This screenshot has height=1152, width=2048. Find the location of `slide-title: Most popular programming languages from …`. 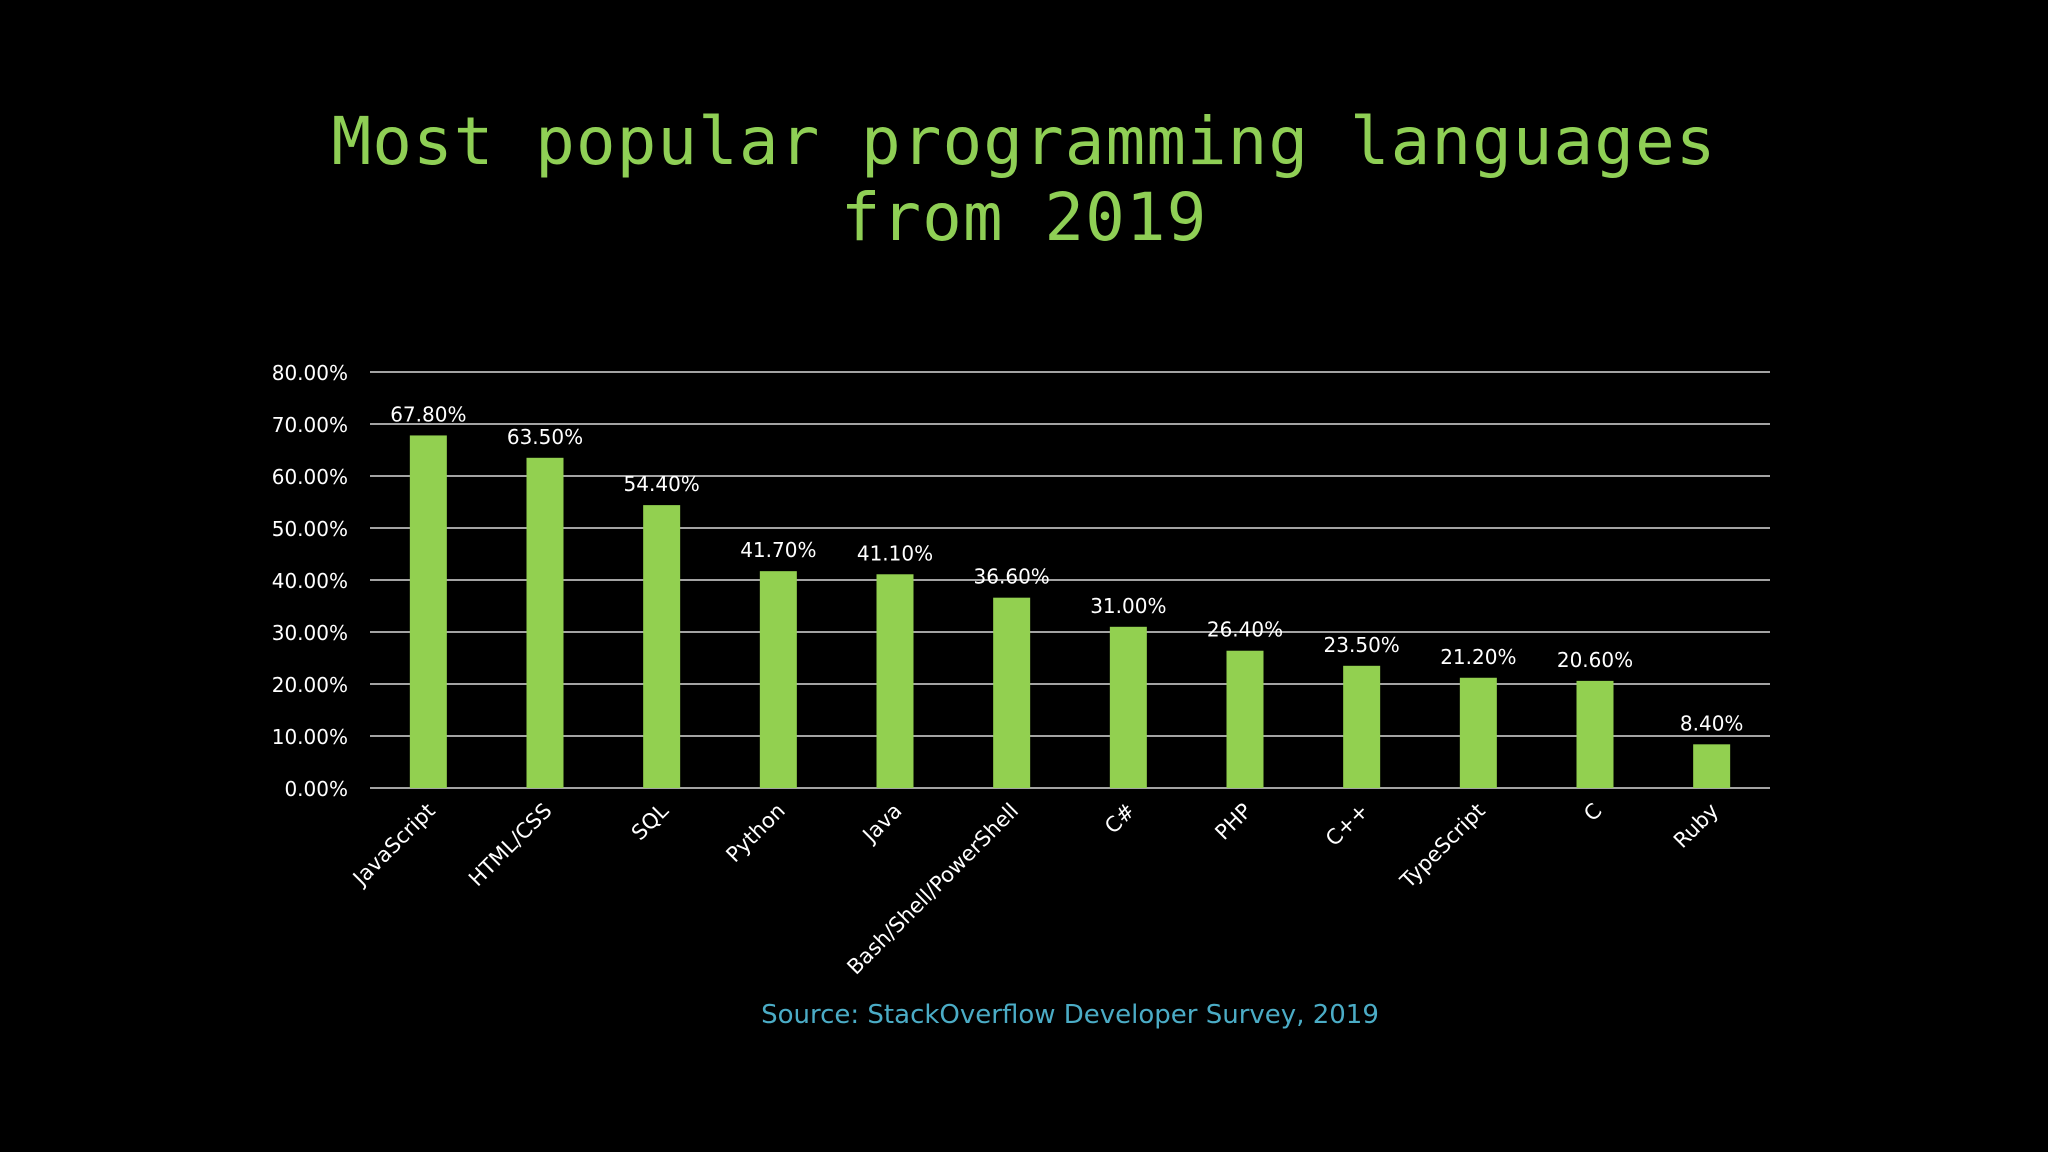

slide-title: Most popular programming languages from … is located at coordinates (1024, 180).